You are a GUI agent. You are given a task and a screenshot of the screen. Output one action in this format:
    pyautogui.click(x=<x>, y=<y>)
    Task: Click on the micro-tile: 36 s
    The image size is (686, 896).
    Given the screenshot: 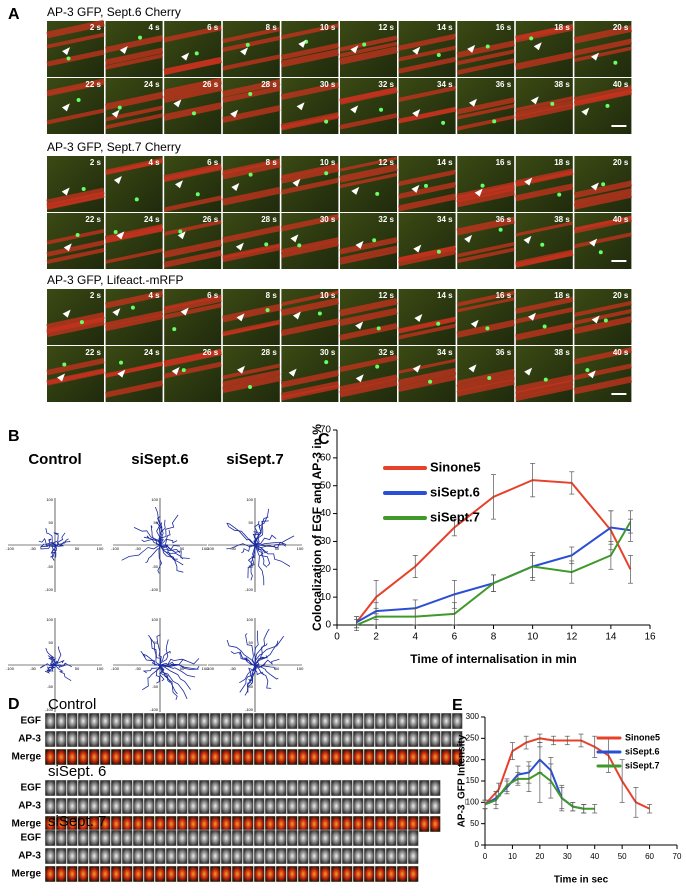 What is the action you would take?
    pyautogui.click(x=485, y=374)
    